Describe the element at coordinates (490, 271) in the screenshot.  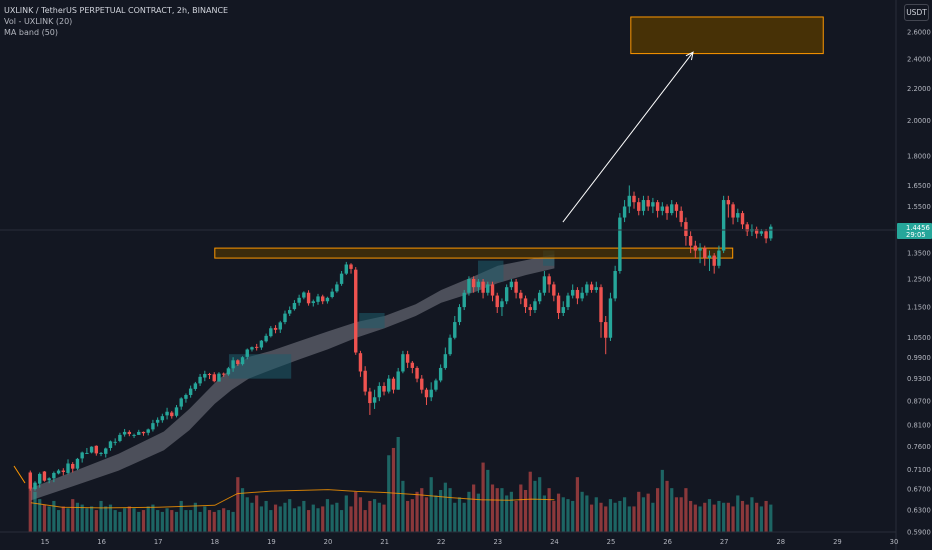
I see `band-highlight` at that location.